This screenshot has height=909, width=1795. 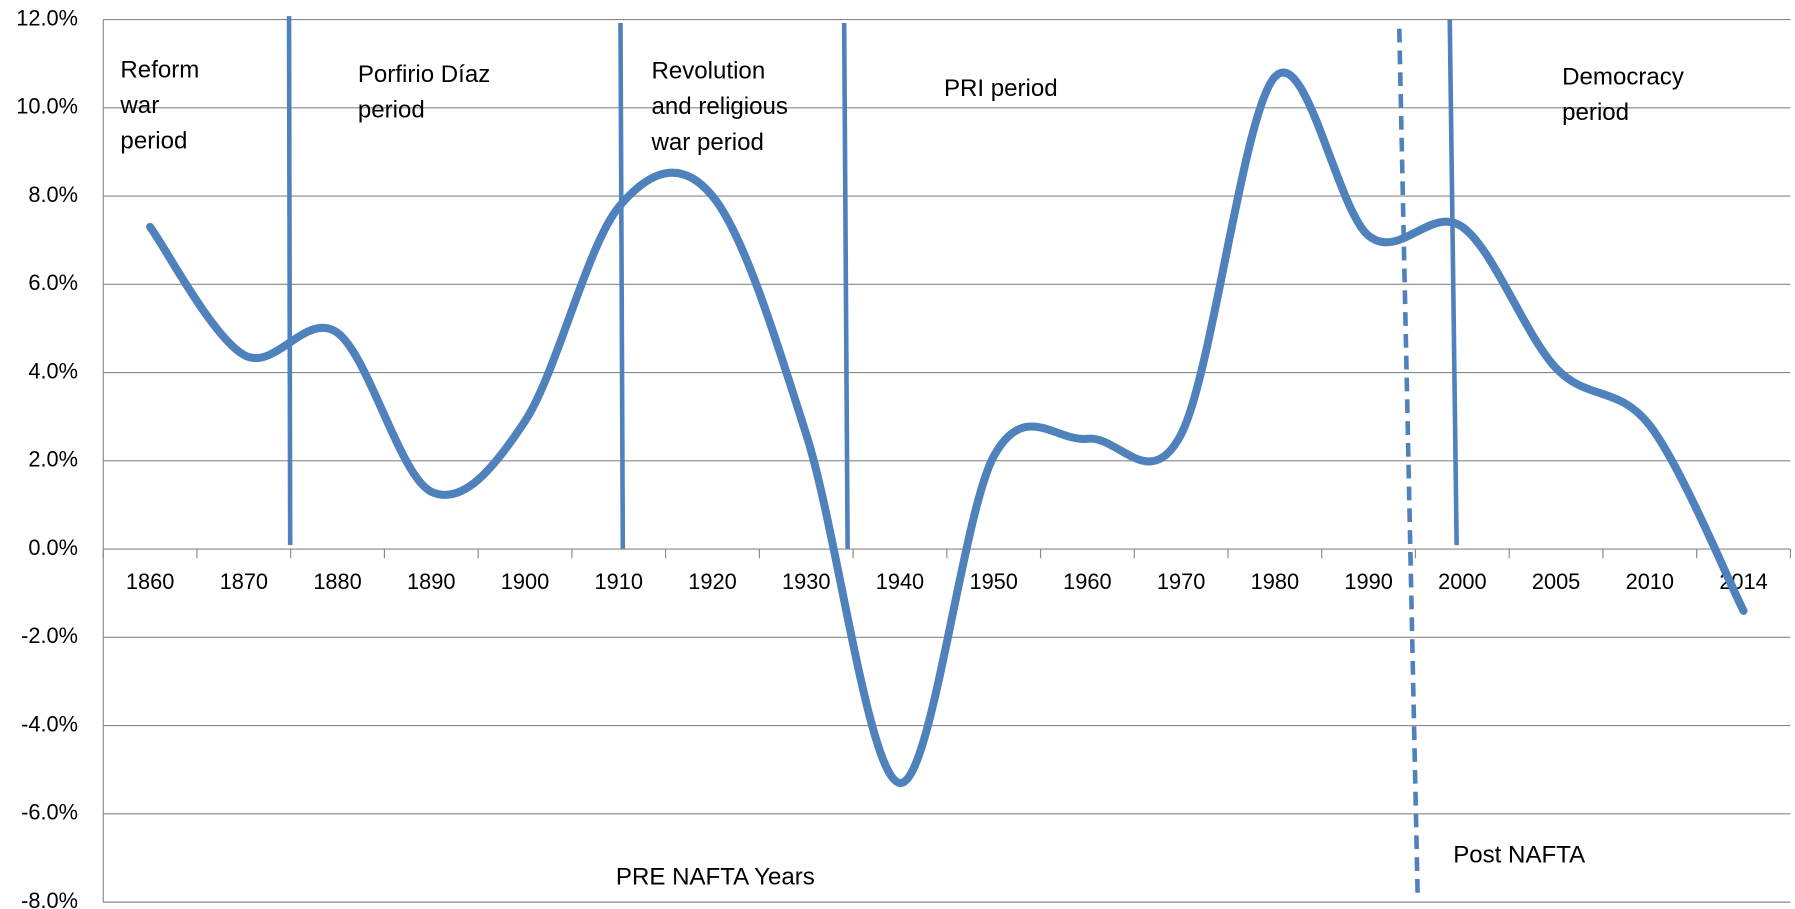 I want to click on annotation: war period, so click(x=706, y=142).